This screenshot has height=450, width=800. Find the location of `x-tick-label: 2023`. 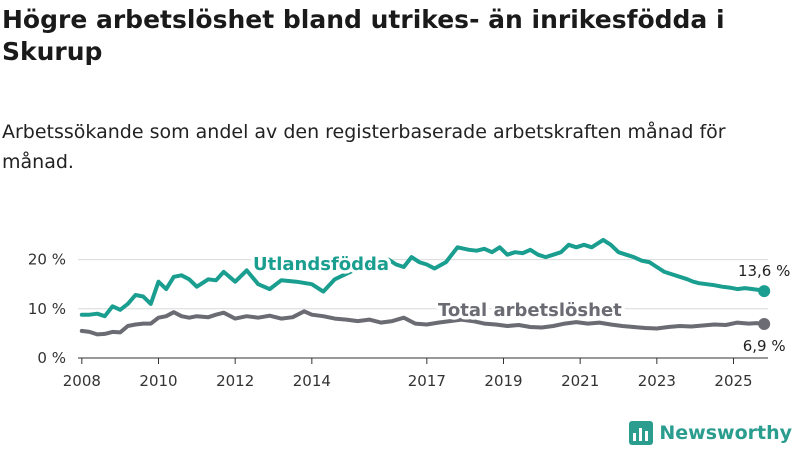

x-tick-label: 2023 is located at coordinates (657, 381).